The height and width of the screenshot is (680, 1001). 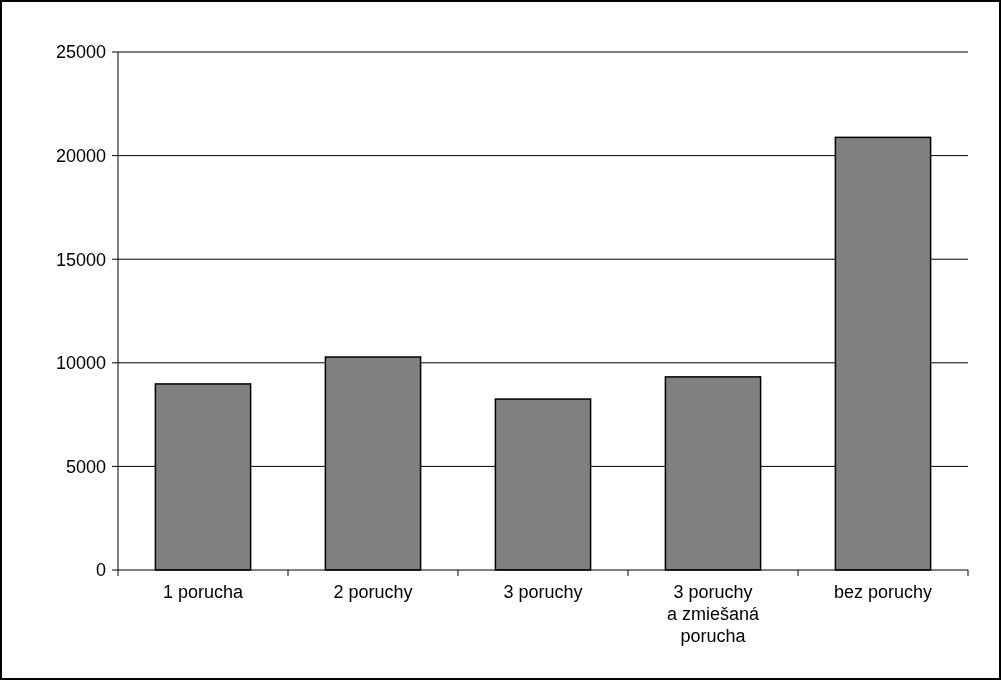 What do you see at coordinates (100, 570) in the screenshot?
I see `y-tick-label: 0` at bounding box center [100, 570].